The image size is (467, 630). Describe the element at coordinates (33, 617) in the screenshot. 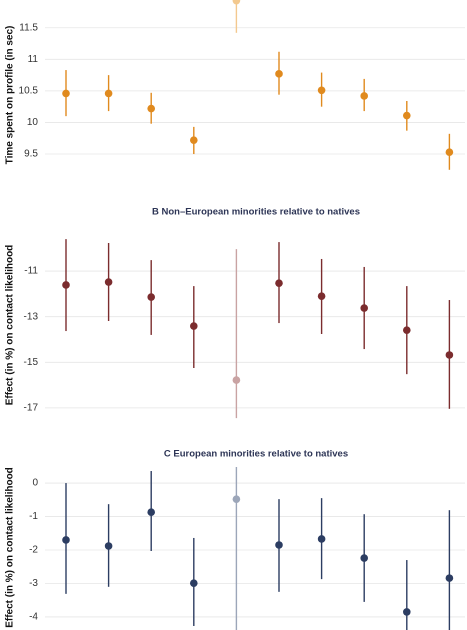

I see `y-tick-label: -4` at that location.